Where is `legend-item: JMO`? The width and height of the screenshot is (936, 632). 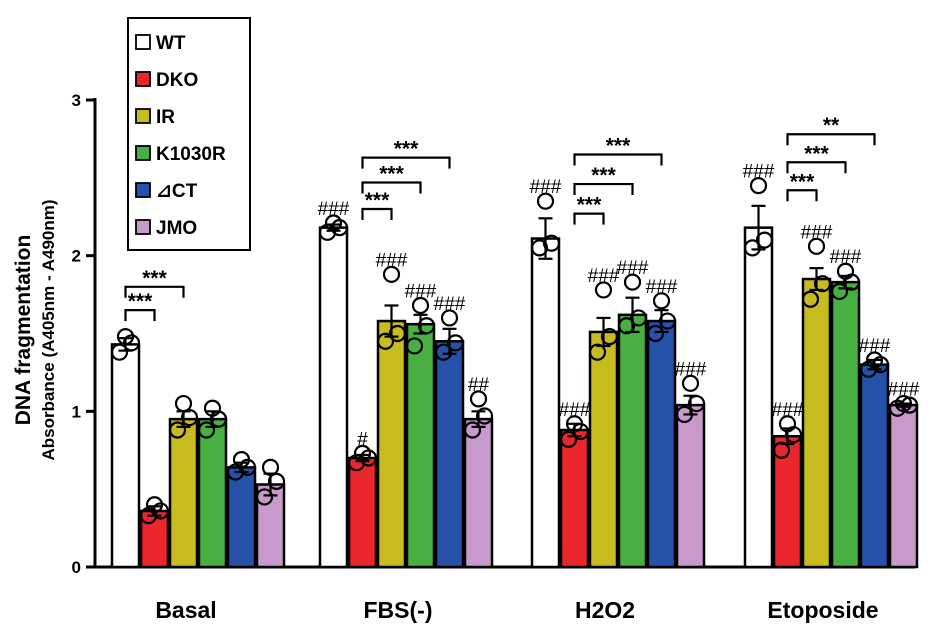
legend-item: JMO is located at coordinates (166, 228).